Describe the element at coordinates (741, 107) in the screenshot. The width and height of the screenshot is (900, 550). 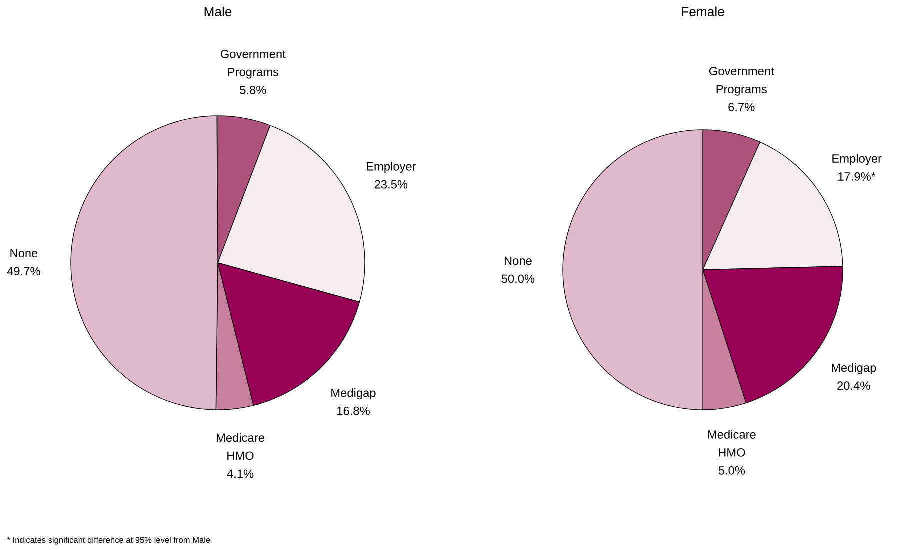
I see `data-label: 6.7%` at that location.